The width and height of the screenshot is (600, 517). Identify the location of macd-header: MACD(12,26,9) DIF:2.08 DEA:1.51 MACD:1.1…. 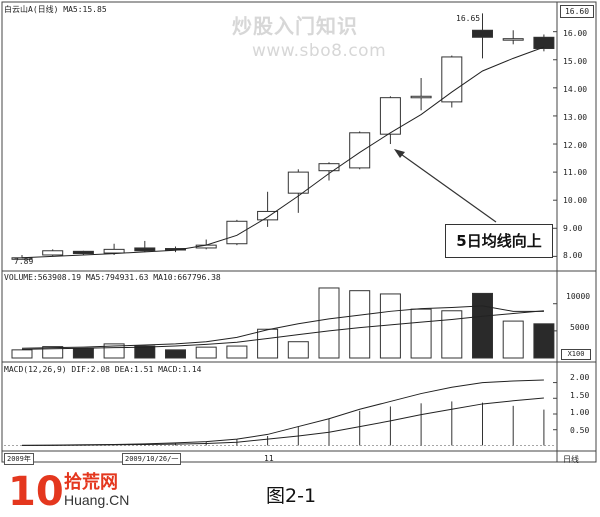
(103, 369).